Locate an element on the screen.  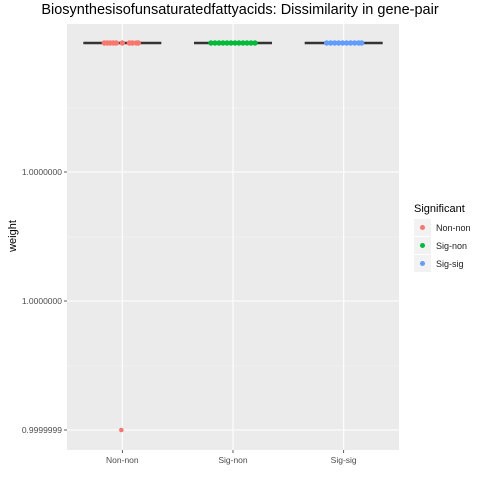
legend-dot-sig-sig is located at coordinates (422, 263).